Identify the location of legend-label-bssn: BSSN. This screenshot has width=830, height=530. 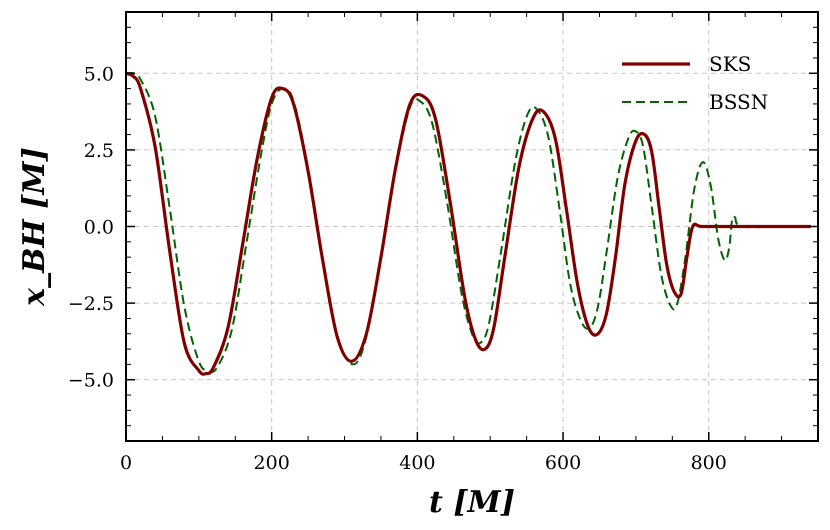
(738, 102).